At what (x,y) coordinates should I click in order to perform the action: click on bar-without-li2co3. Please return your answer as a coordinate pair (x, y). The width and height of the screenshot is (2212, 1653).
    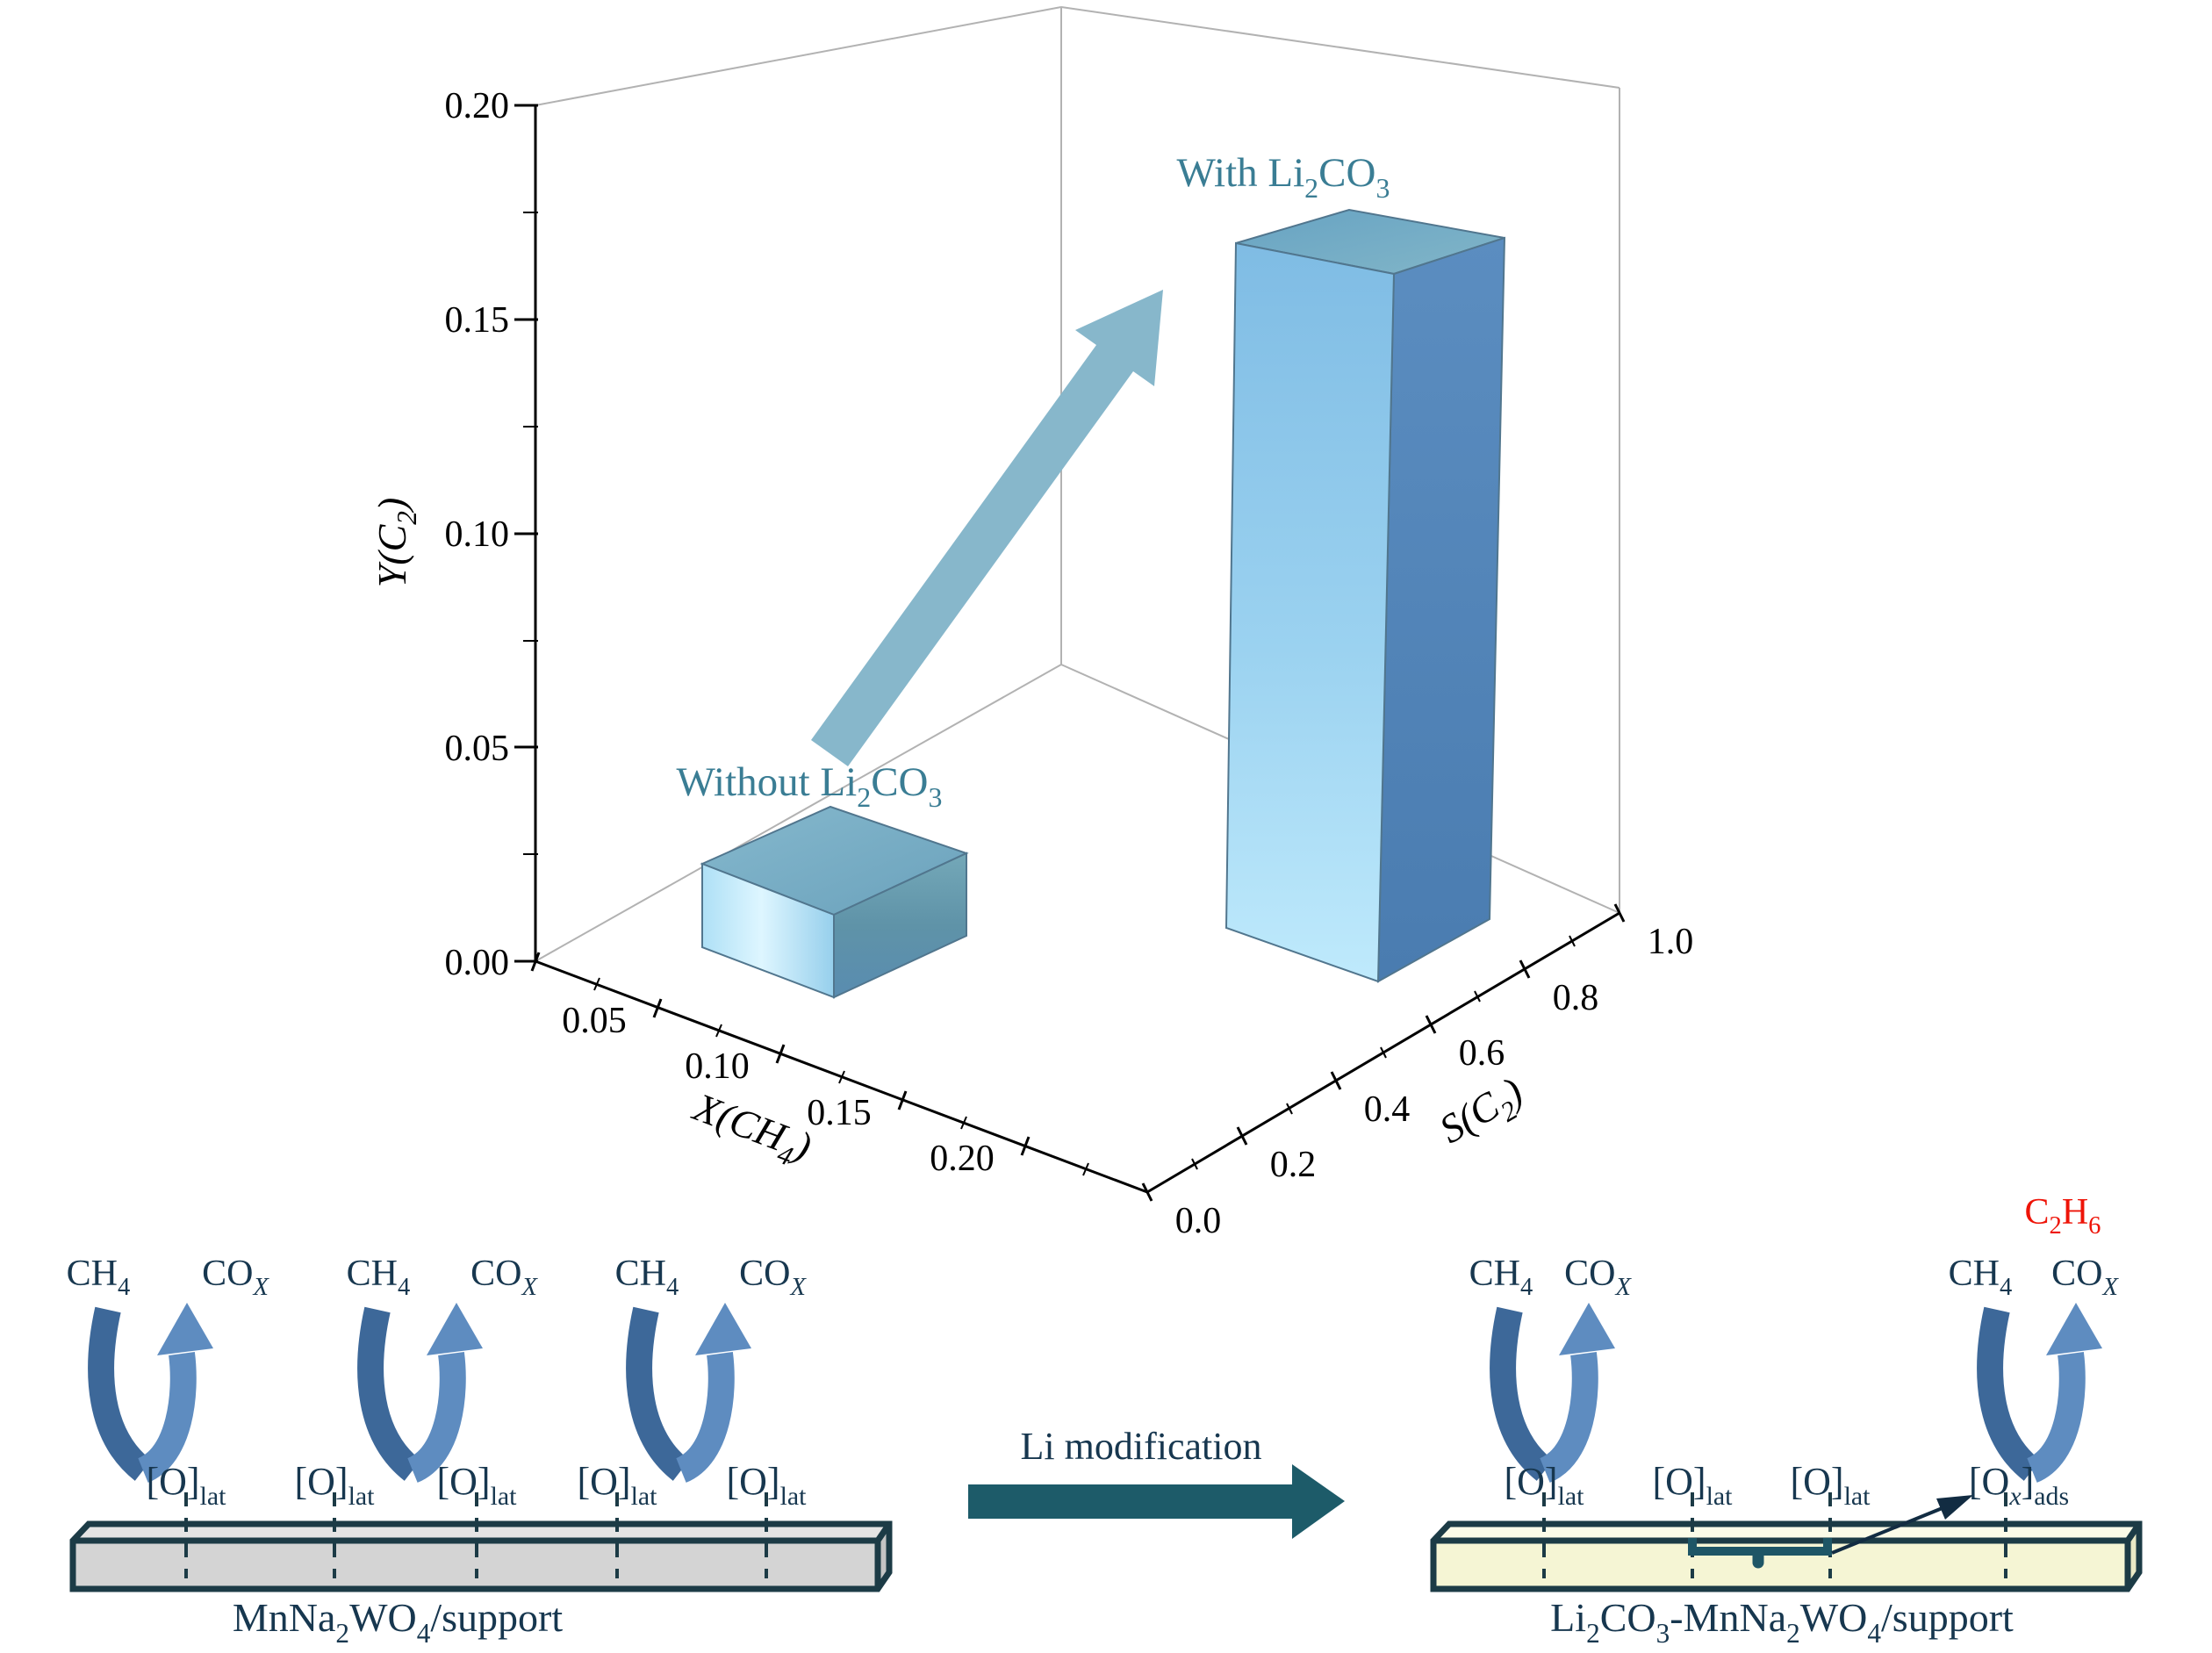
    Looking at the image, I should click on (835, 902).